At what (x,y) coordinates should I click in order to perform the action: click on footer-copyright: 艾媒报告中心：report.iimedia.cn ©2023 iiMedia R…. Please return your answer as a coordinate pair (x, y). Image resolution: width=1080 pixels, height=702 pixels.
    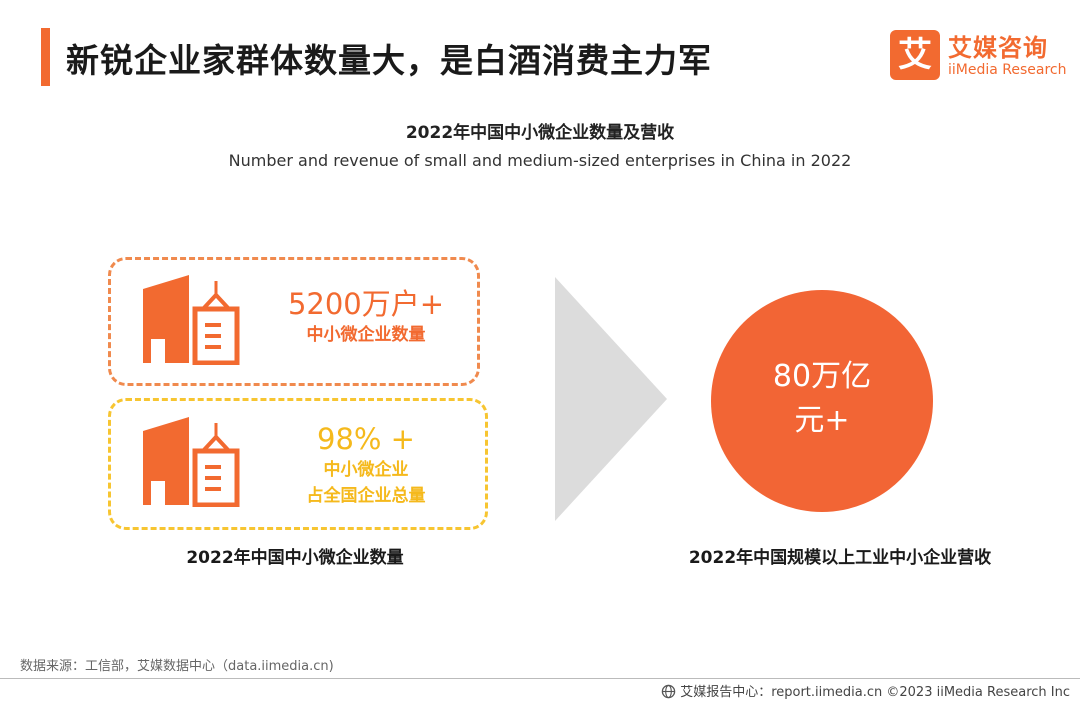
    Looking at the image, I should click on (875, 692).